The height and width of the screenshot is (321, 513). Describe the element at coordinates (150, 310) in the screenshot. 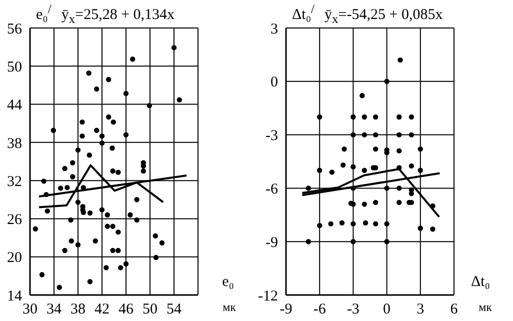

I see `x-tick-label: 50` at that location.